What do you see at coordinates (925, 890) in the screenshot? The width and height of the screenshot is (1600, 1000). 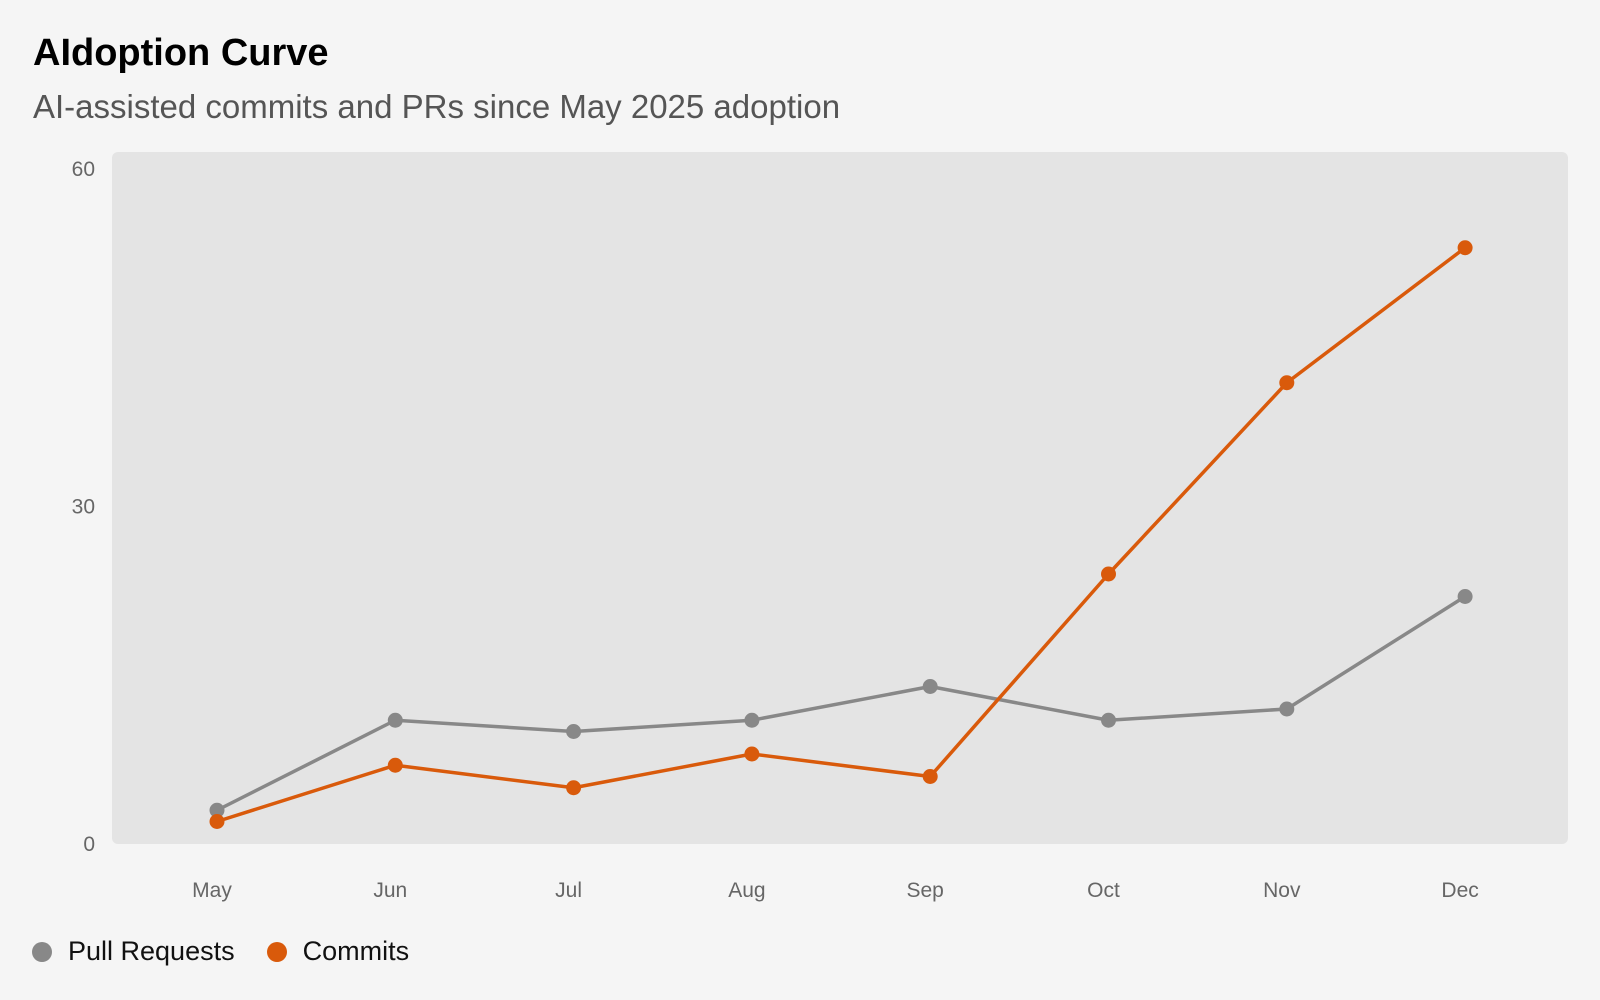 I see `x-tick-label: Sep` at bounding box center [925, 890].